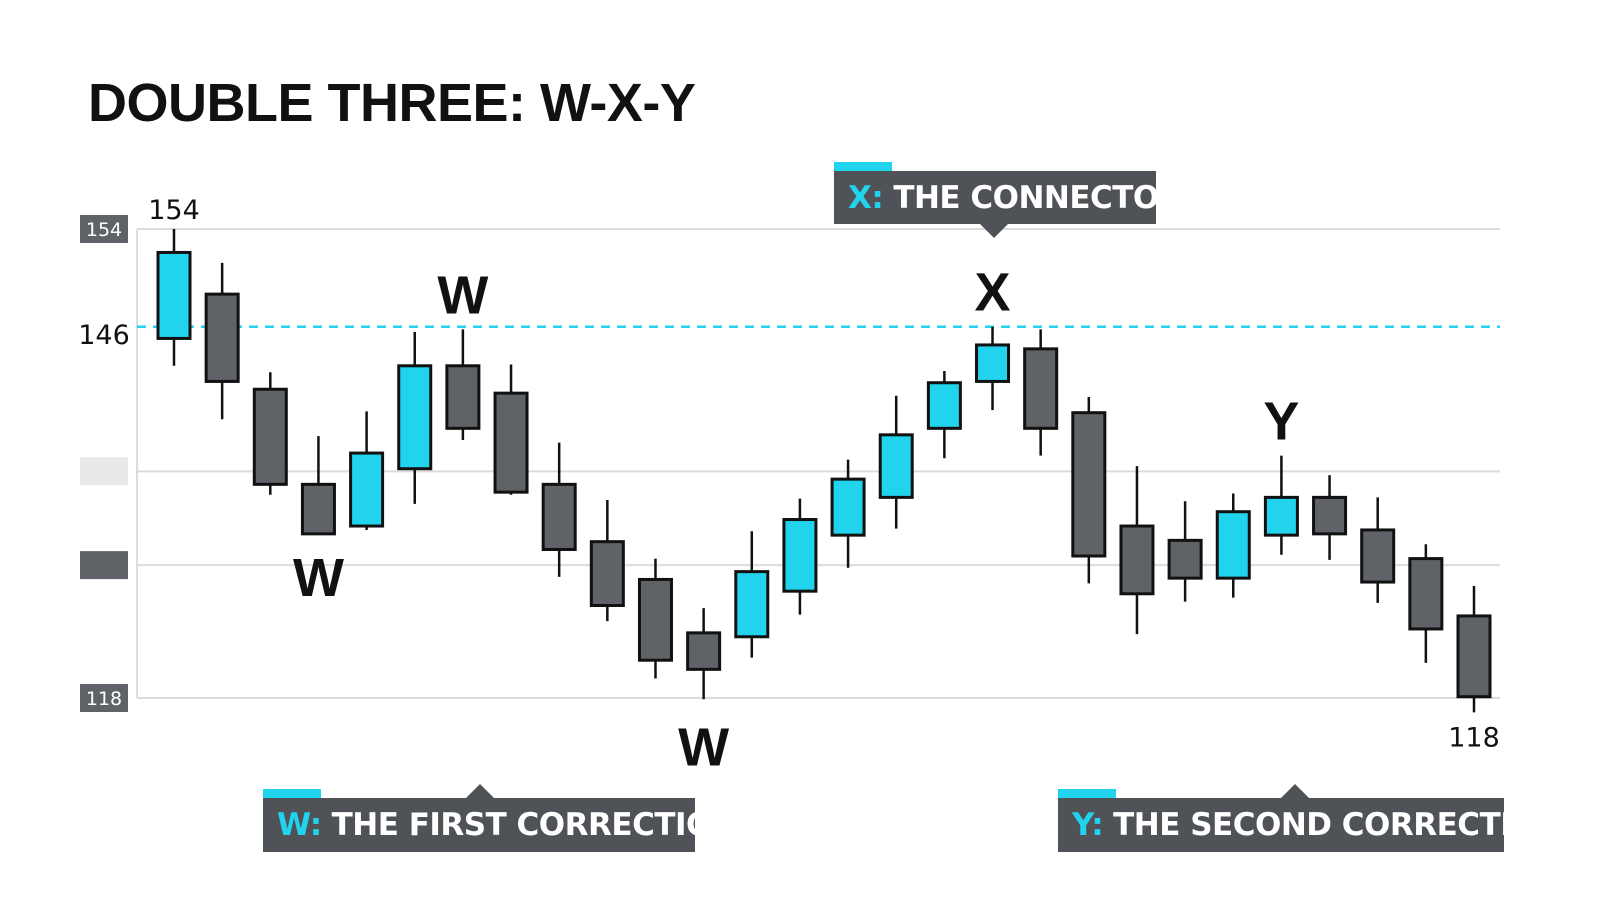 The height and width of the screenshot is (914, 1600). I want to click on callout-text: THE CONNECTOR, so click(1038, 197).